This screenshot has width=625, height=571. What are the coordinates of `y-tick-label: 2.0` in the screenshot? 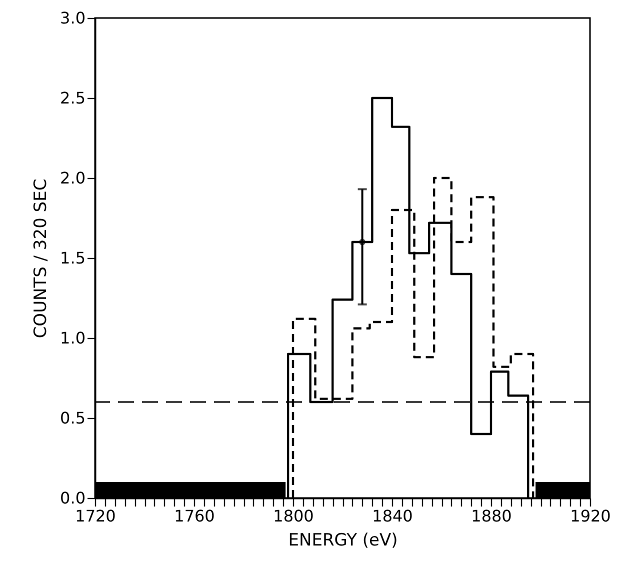 It's located at (73, 178).